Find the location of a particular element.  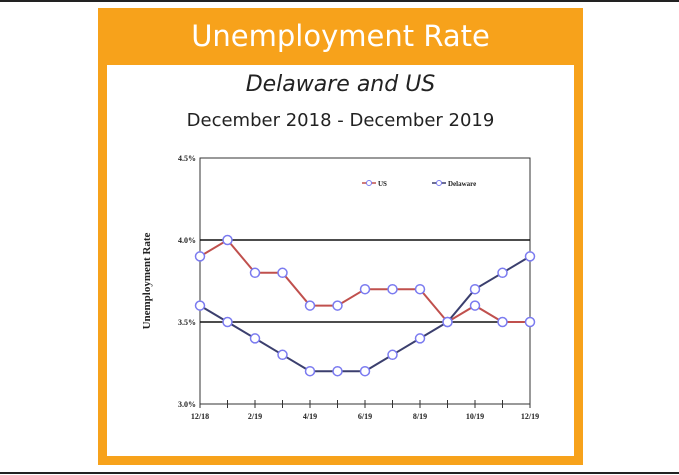

x-tick-label: 12/18 is located at coordinates (200, 416).